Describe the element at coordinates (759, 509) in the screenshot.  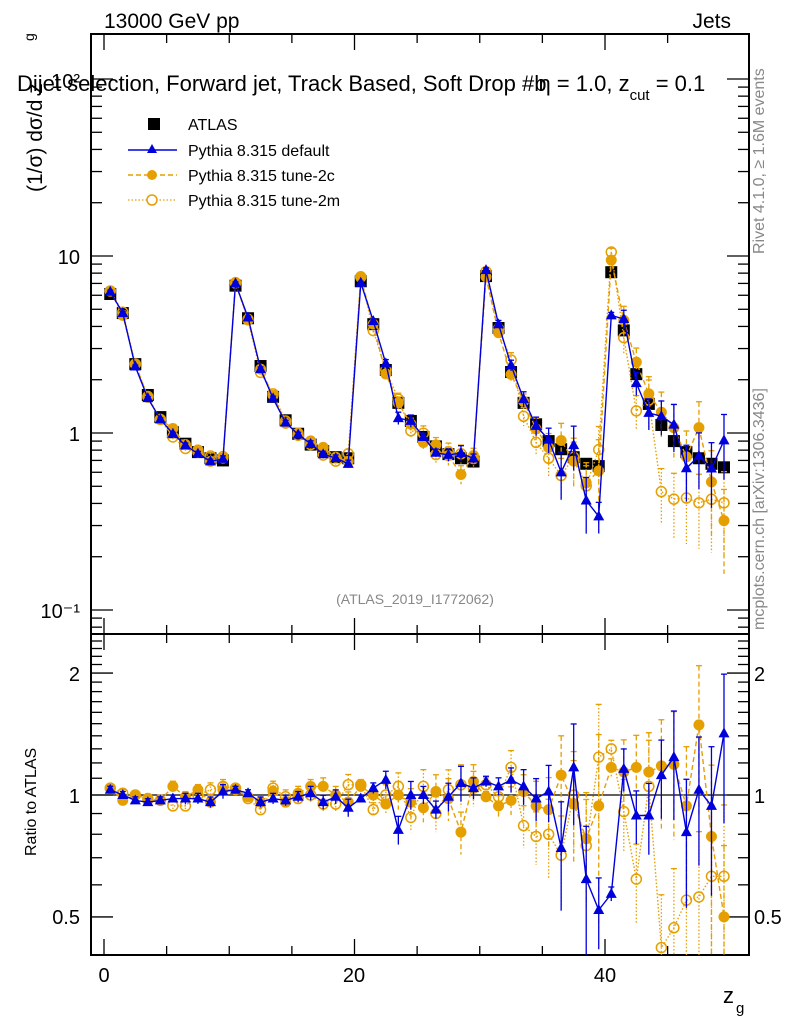
I see `mcplots-label: mcplots.cern.ch [arXiv:1306.3436]` at that location.